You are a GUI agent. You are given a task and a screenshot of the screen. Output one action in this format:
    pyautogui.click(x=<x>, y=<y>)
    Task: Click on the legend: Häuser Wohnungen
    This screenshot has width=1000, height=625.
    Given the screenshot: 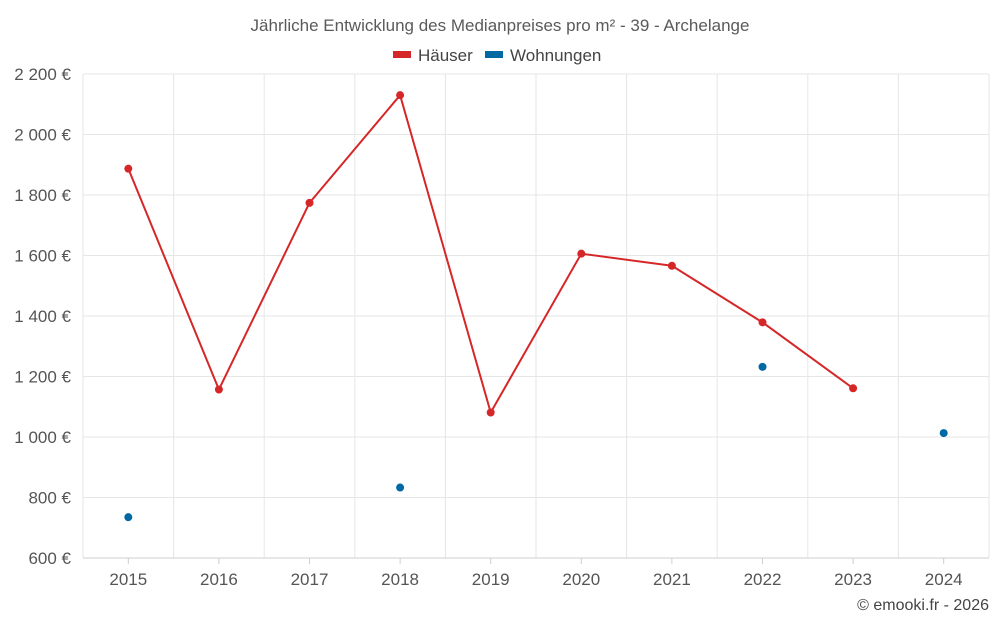 What is the action you would take?
    pyautogui.click(x=497, y=55)
    